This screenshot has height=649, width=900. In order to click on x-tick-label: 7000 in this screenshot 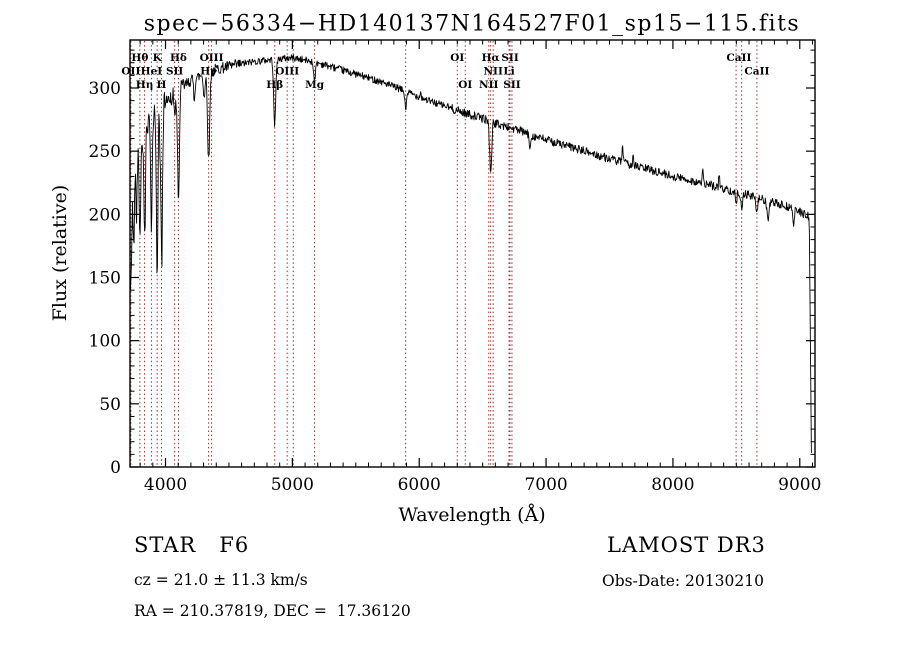, I will do `click(545, 485)`.